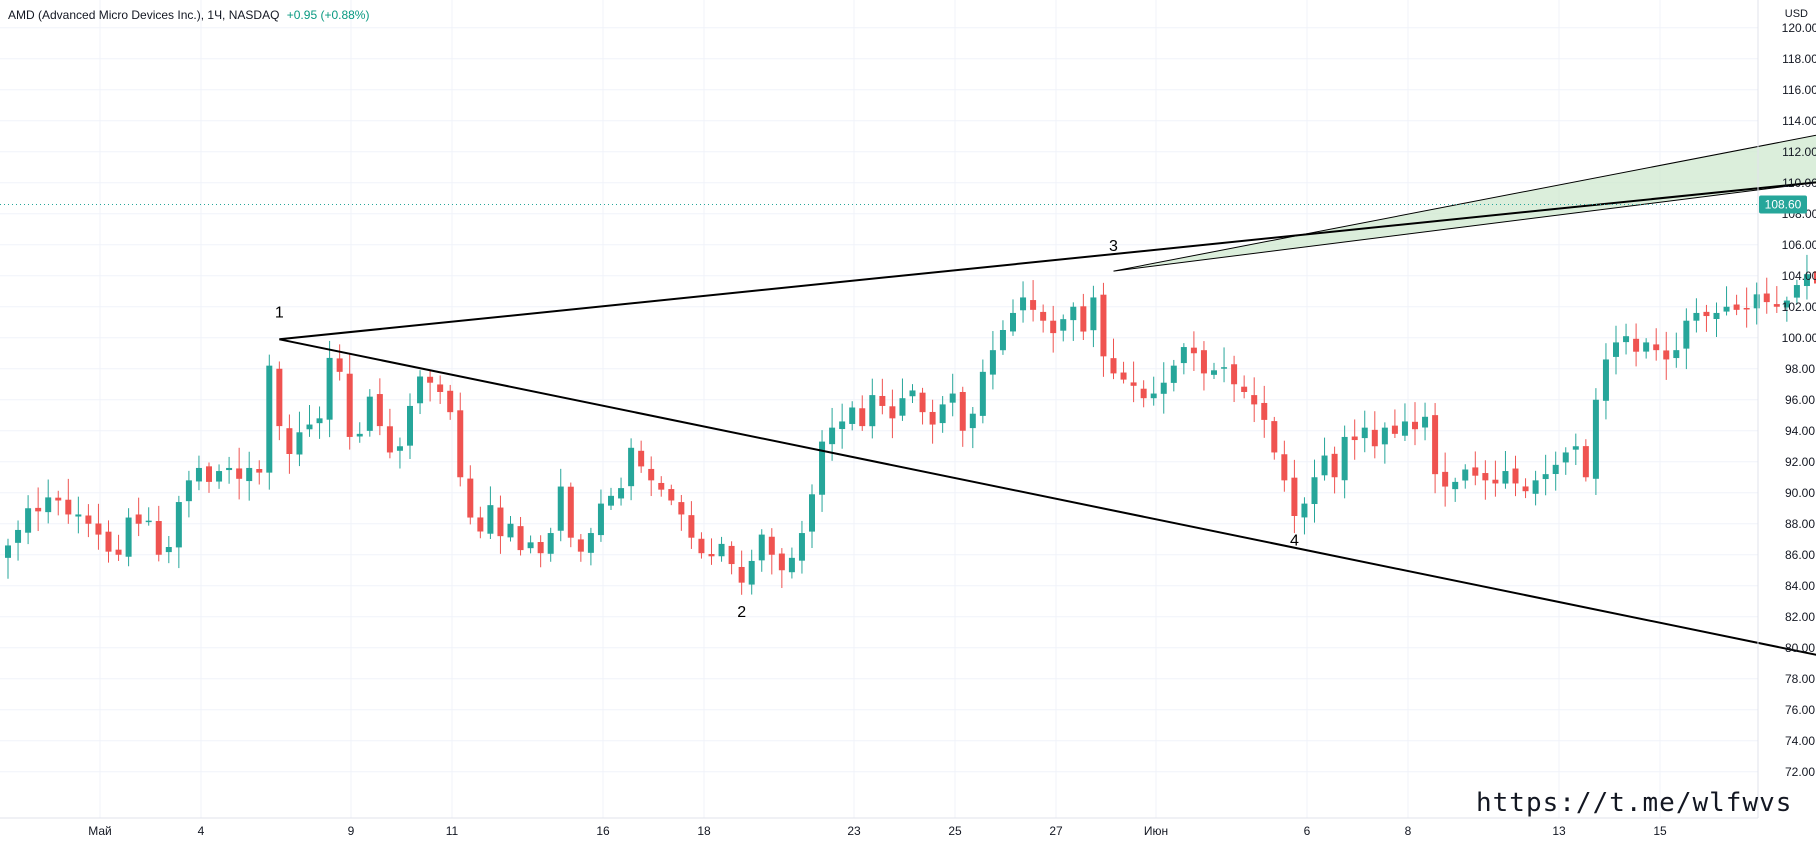  Describe the element at coordinates (1799, 245) in the screenshot. I see `y-tick-label: 106.00` at that location.